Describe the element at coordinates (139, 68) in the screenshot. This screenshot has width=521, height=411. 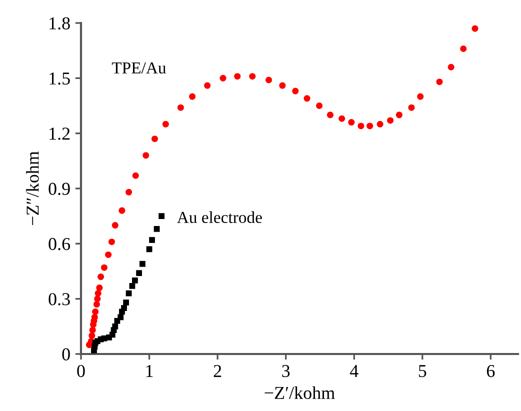
I see `series-label: TPE/Au` at that location.